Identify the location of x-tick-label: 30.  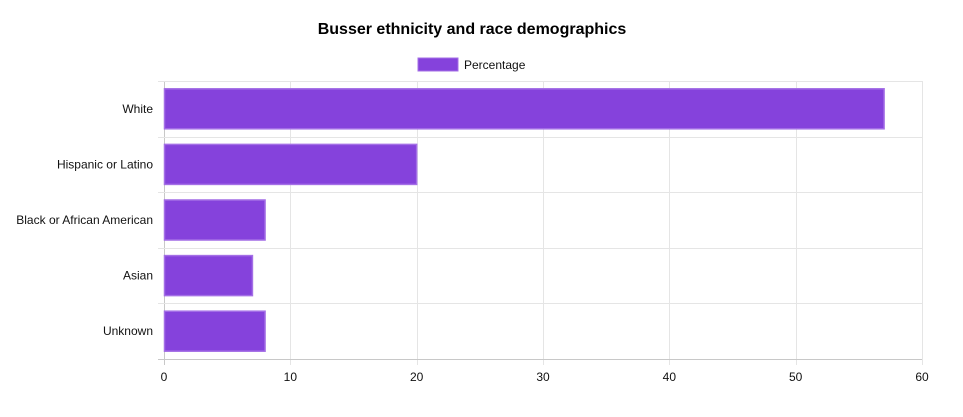
(543, 377).